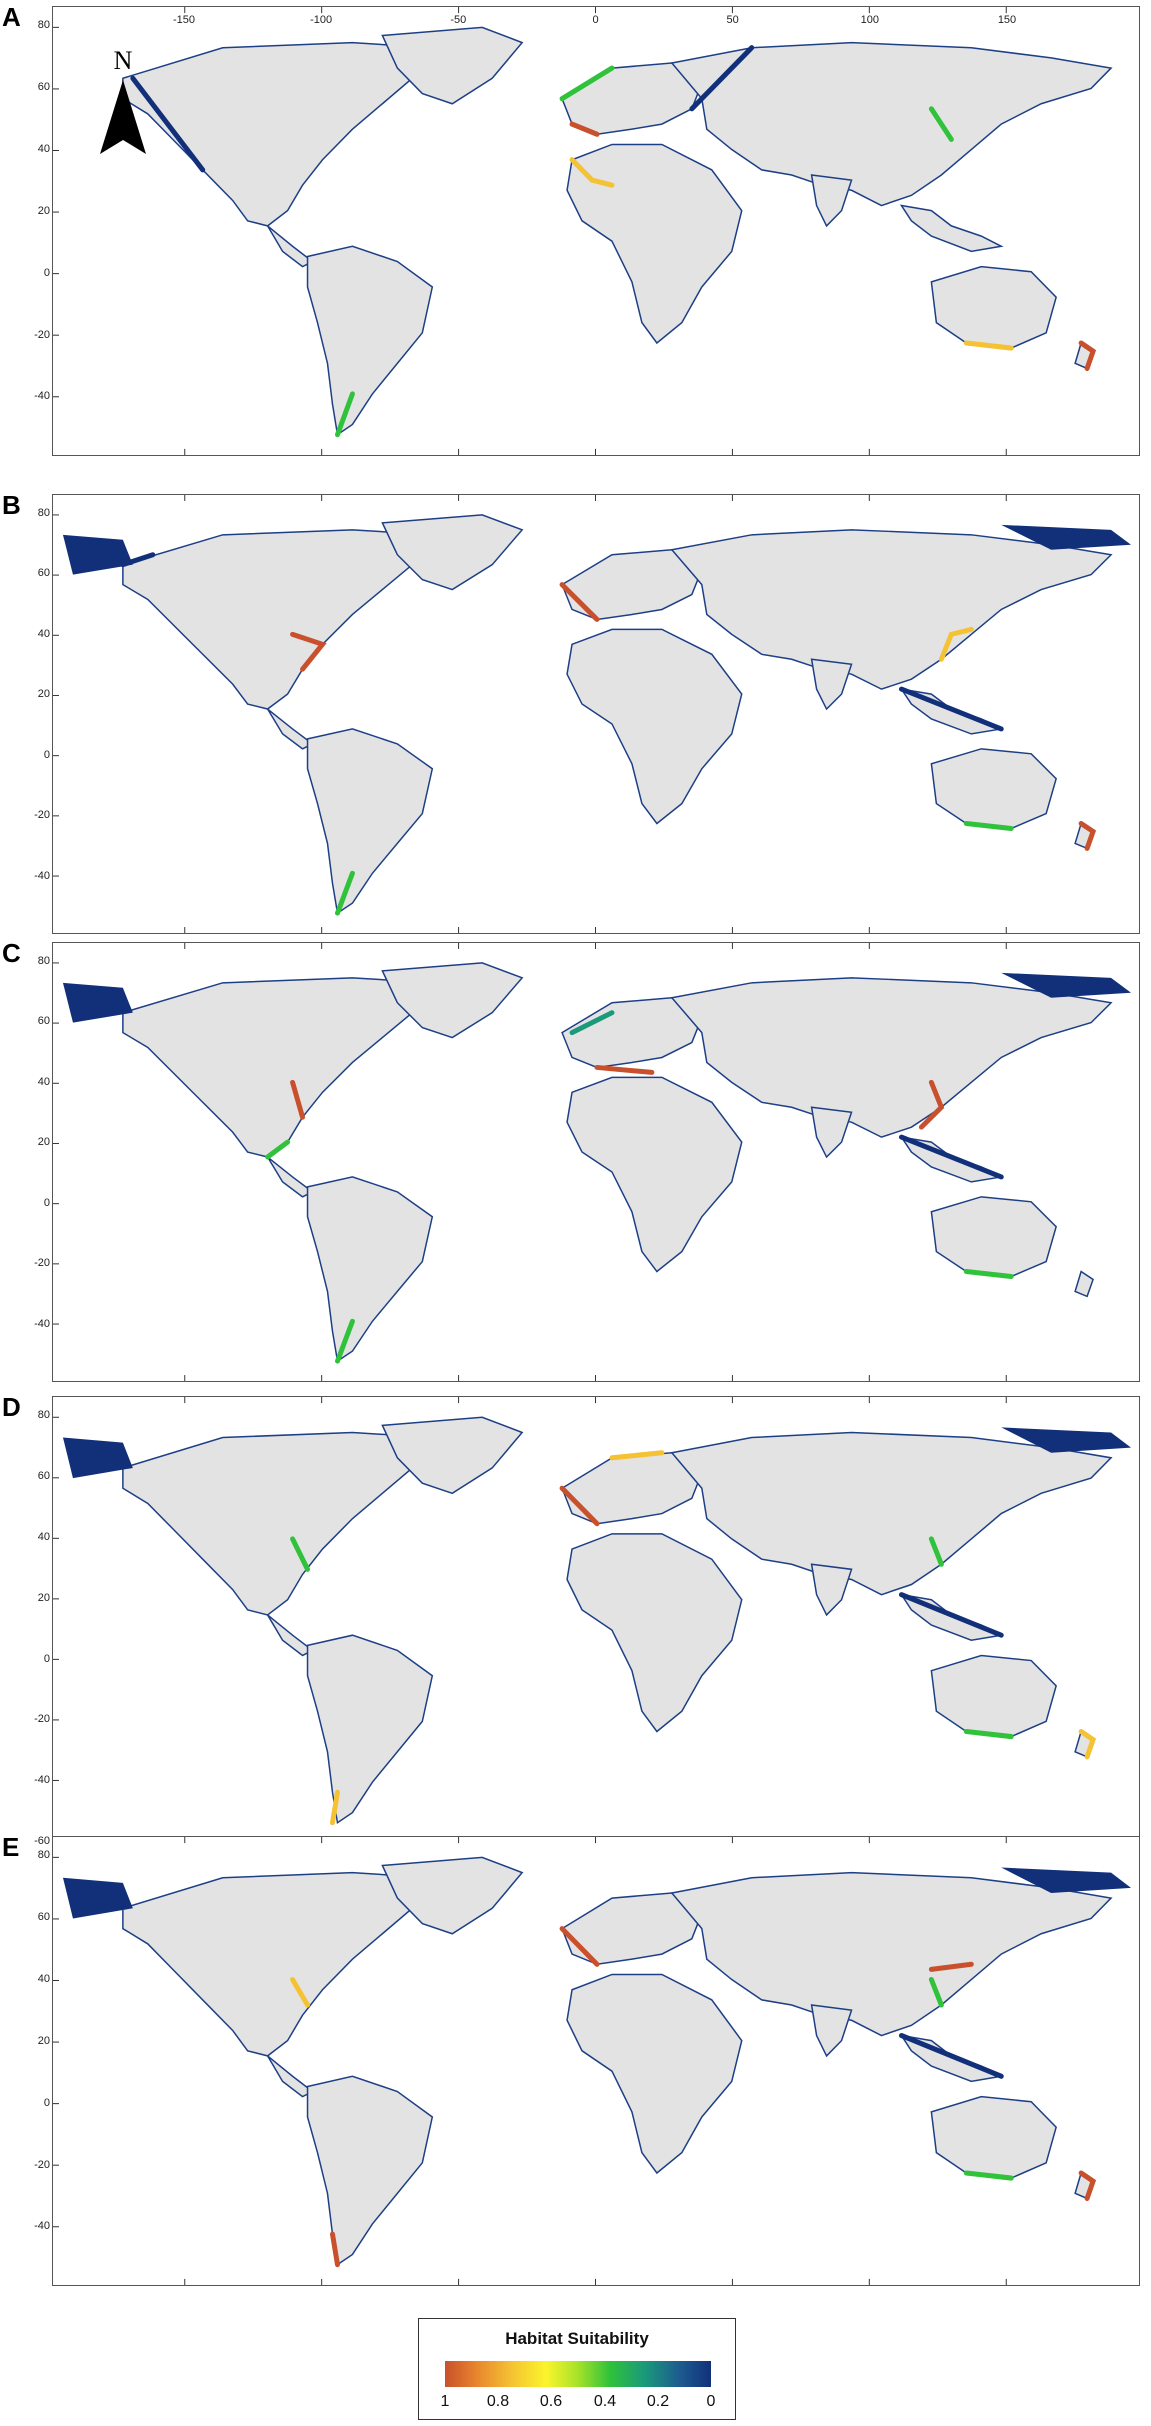 The width and height of the screenshot is (1151, 2426). What do you see at coordinates (551, 2401) in the screenshot?
I see `legend-tick-label: 0.6` at bounding box center [551, 2401].